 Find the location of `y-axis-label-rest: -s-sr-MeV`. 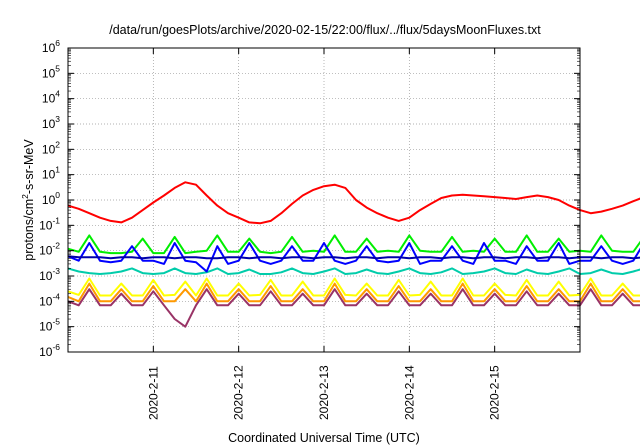

y-axis-label-rest: -s-sr-MeV is located at coordinates (29, 167).